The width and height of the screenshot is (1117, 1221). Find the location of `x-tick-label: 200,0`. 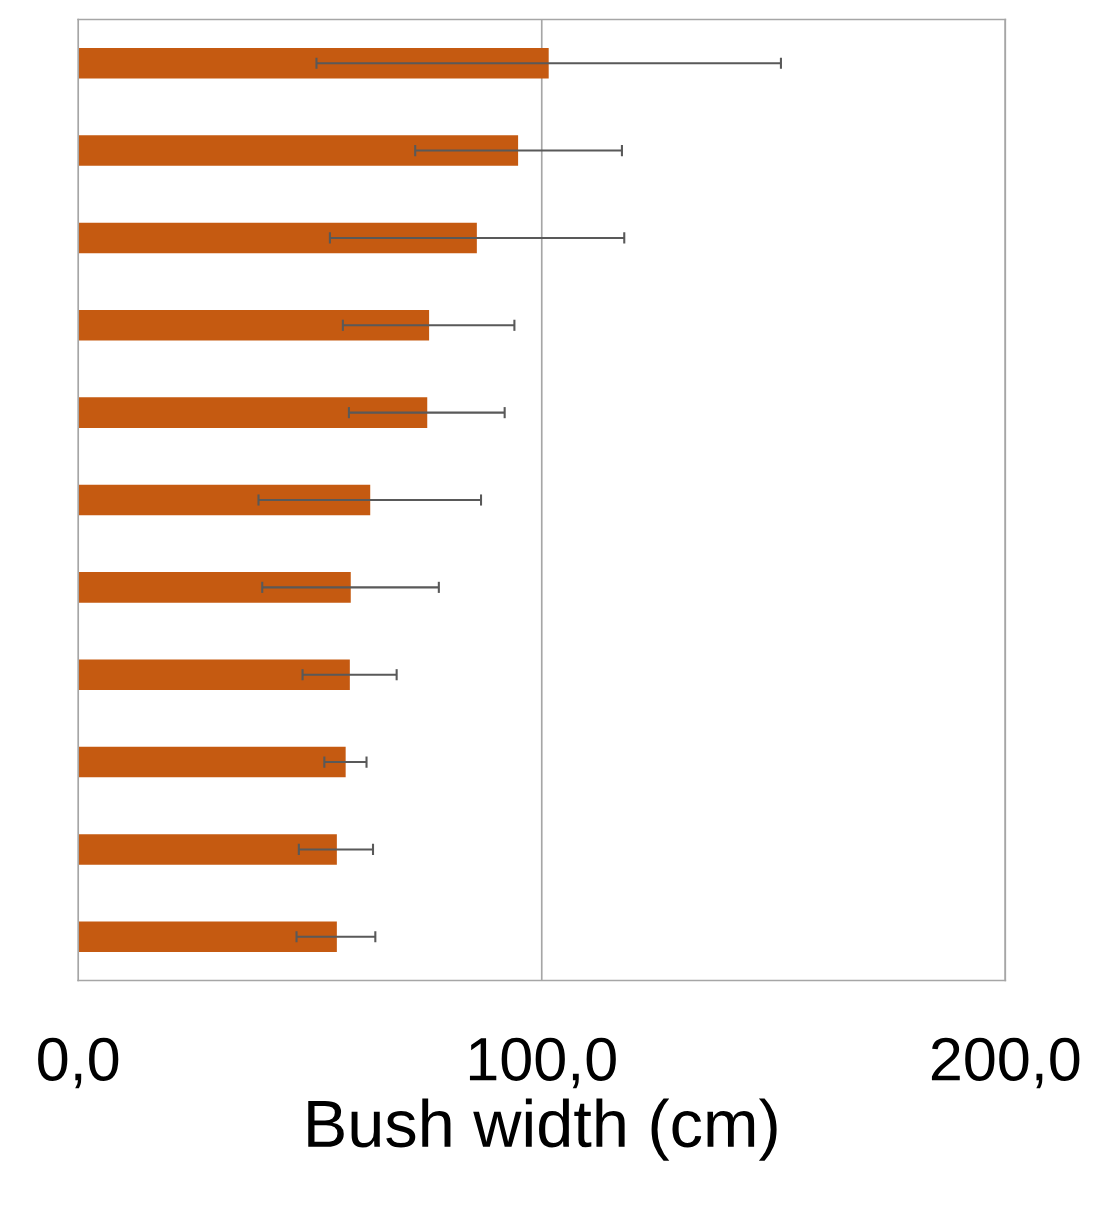

x-tick-label: 200,0 is located at coordinates (1005, 1063).